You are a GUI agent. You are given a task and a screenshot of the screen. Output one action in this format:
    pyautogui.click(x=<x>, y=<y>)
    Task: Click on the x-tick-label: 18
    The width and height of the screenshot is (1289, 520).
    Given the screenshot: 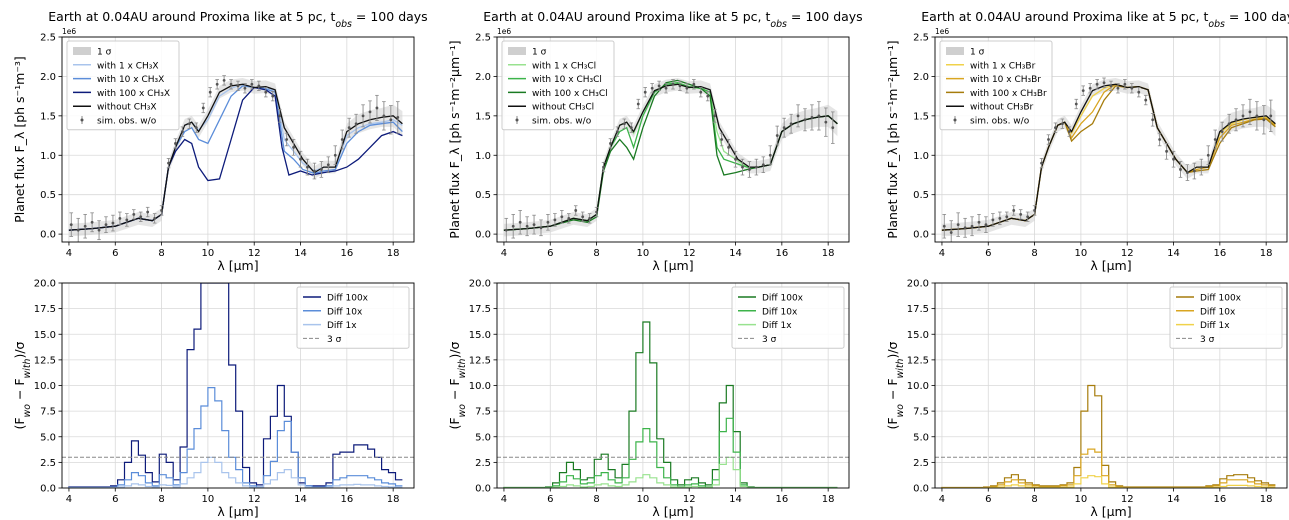 What is the action you would take?
    pyautogui.click(x=1266, y=253)
    